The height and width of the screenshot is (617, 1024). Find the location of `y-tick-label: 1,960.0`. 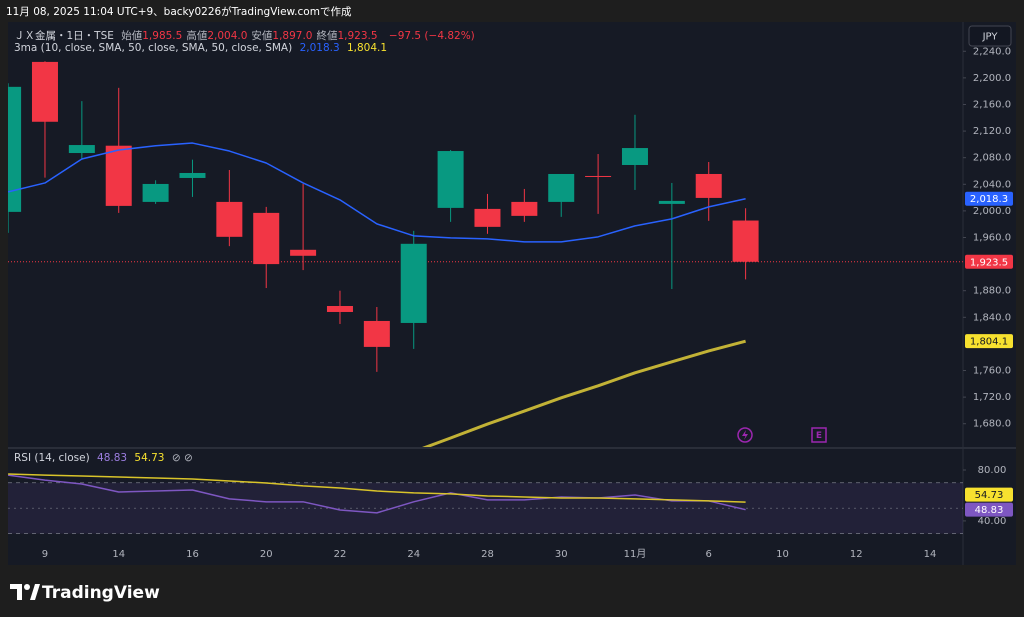

y-tick-label: 1,960.0 is located at coordinates (992, 237).